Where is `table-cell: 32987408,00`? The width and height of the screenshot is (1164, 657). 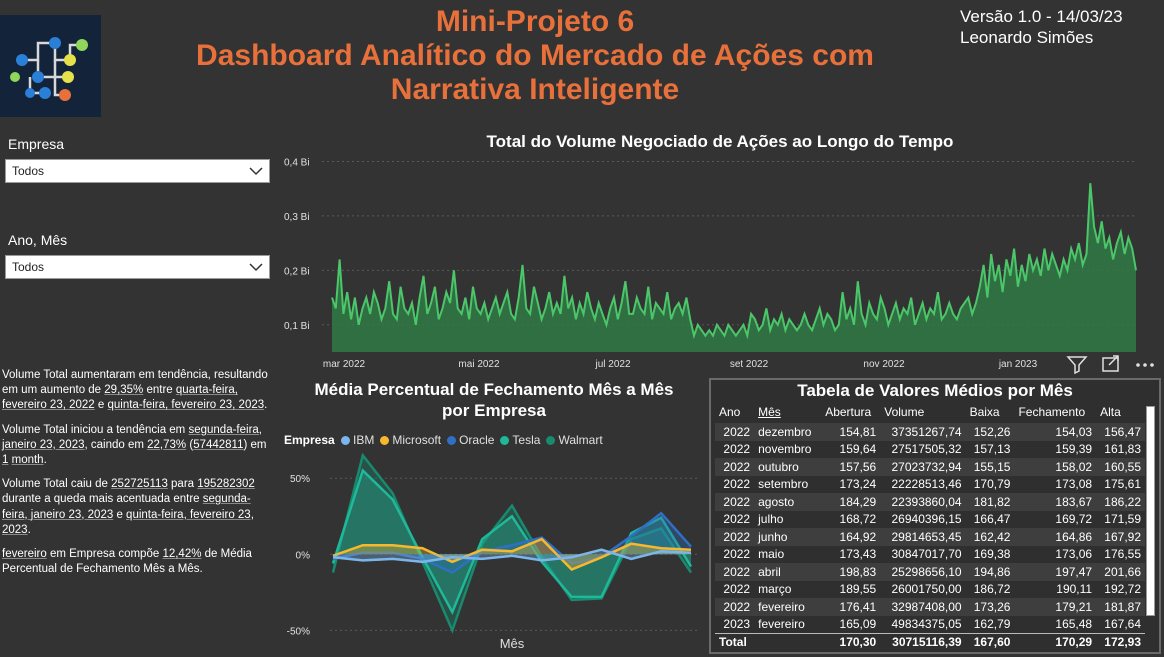 table-cell: 32987408,00 is located at coordinates (923, 607).